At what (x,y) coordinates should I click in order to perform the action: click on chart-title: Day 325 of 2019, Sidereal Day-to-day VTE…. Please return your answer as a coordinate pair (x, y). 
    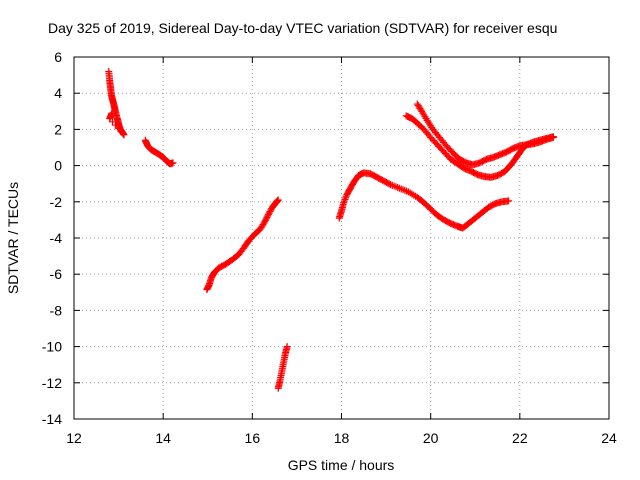
    Looking at the image, I should click on (302, 28).